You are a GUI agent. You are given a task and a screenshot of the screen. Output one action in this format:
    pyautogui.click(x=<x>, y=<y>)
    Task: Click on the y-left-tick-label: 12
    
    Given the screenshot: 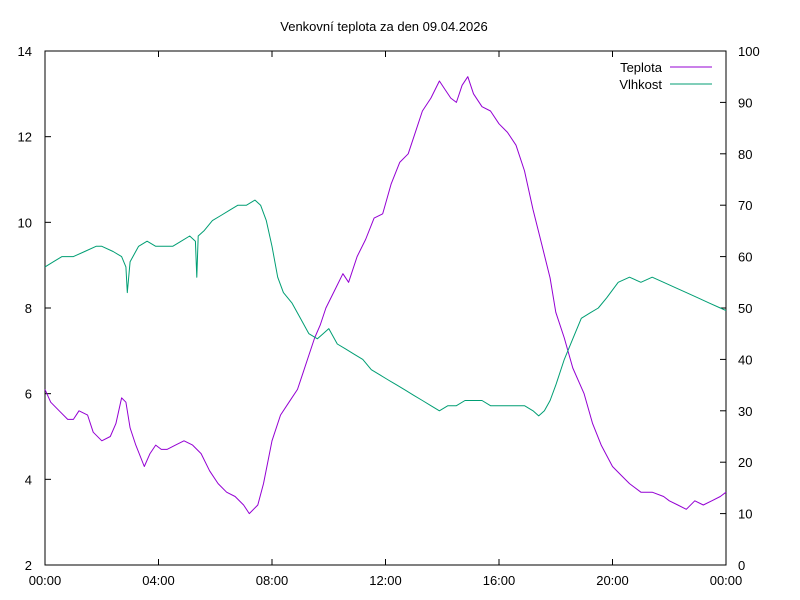 What is the action you would take?
    pyautogui.click(x=25, y=137)
    